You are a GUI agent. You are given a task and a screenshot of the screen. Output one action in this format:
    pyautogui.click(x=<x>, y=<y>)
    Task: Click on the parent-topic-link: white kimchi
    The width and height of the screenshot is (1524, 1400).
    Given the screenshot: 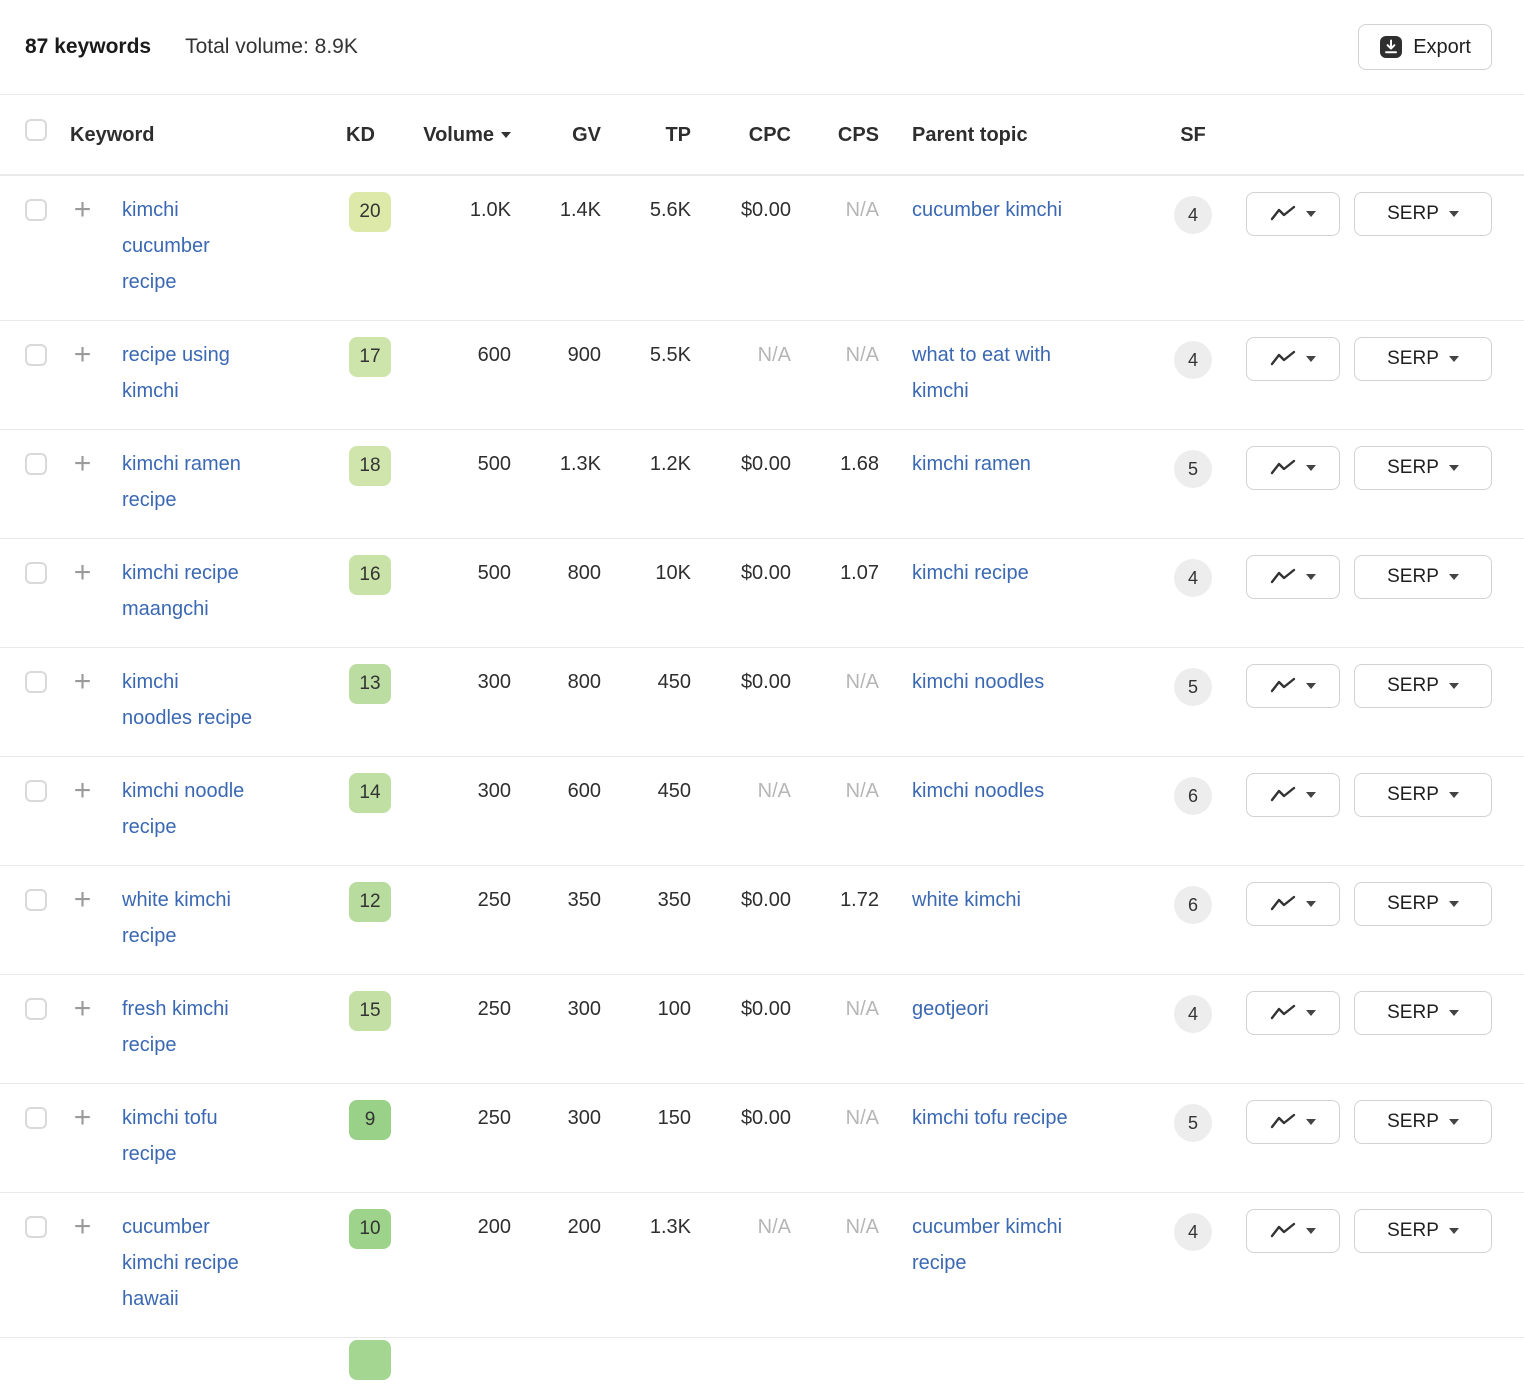 What is the action you would take?
    pyautogui.click(x=966, y=900)
    